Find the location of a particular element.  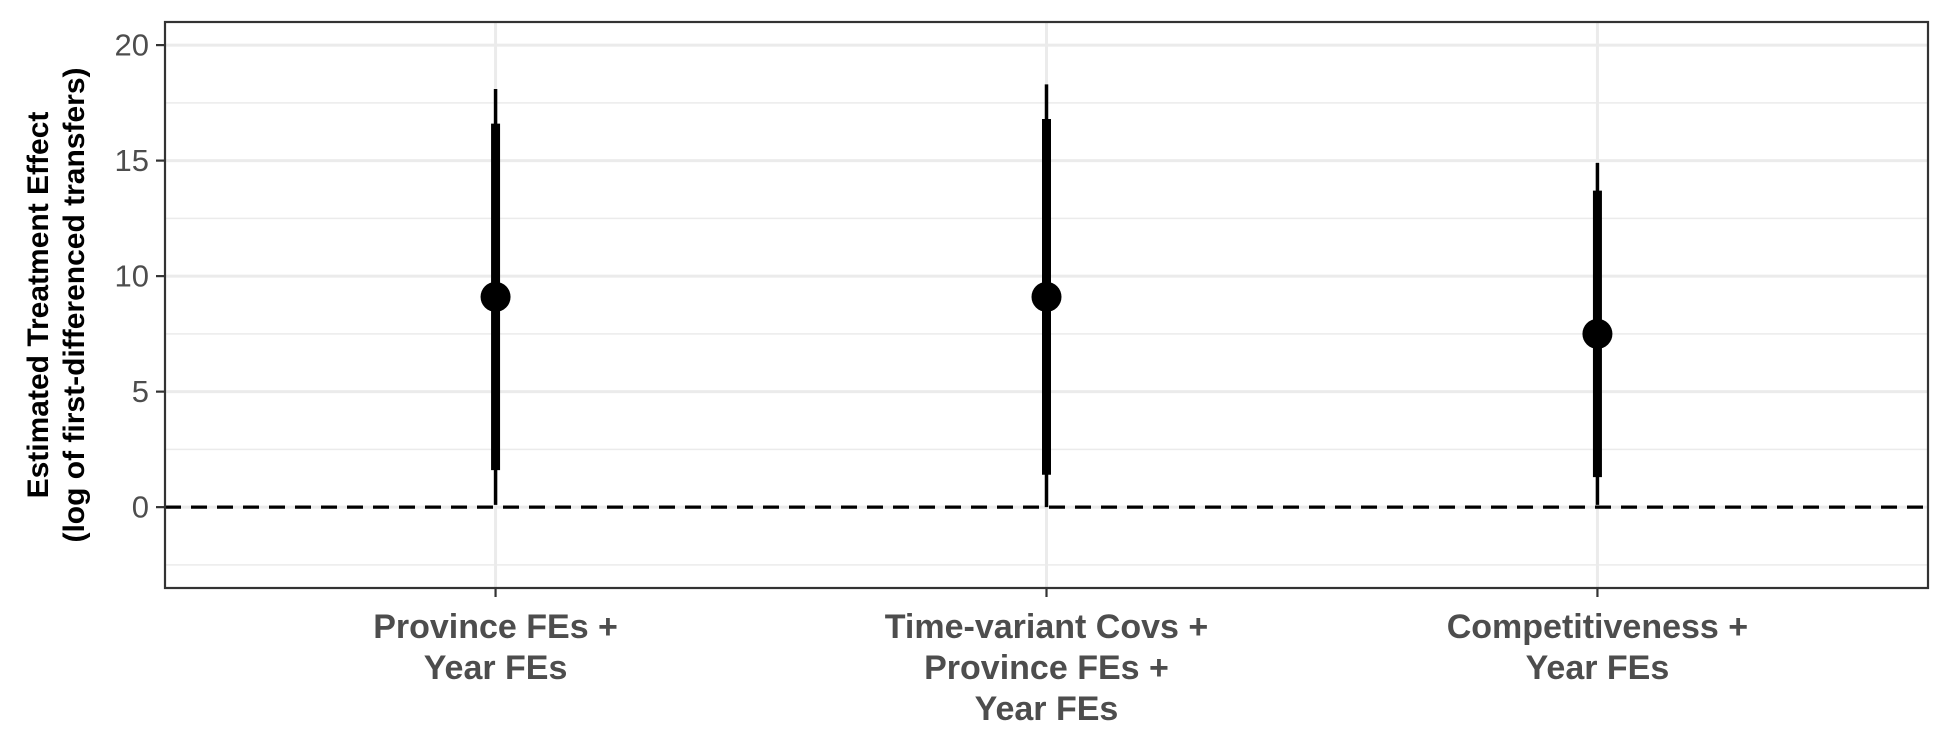

y-tick-label: 20 is located at coordinates (132, 45).